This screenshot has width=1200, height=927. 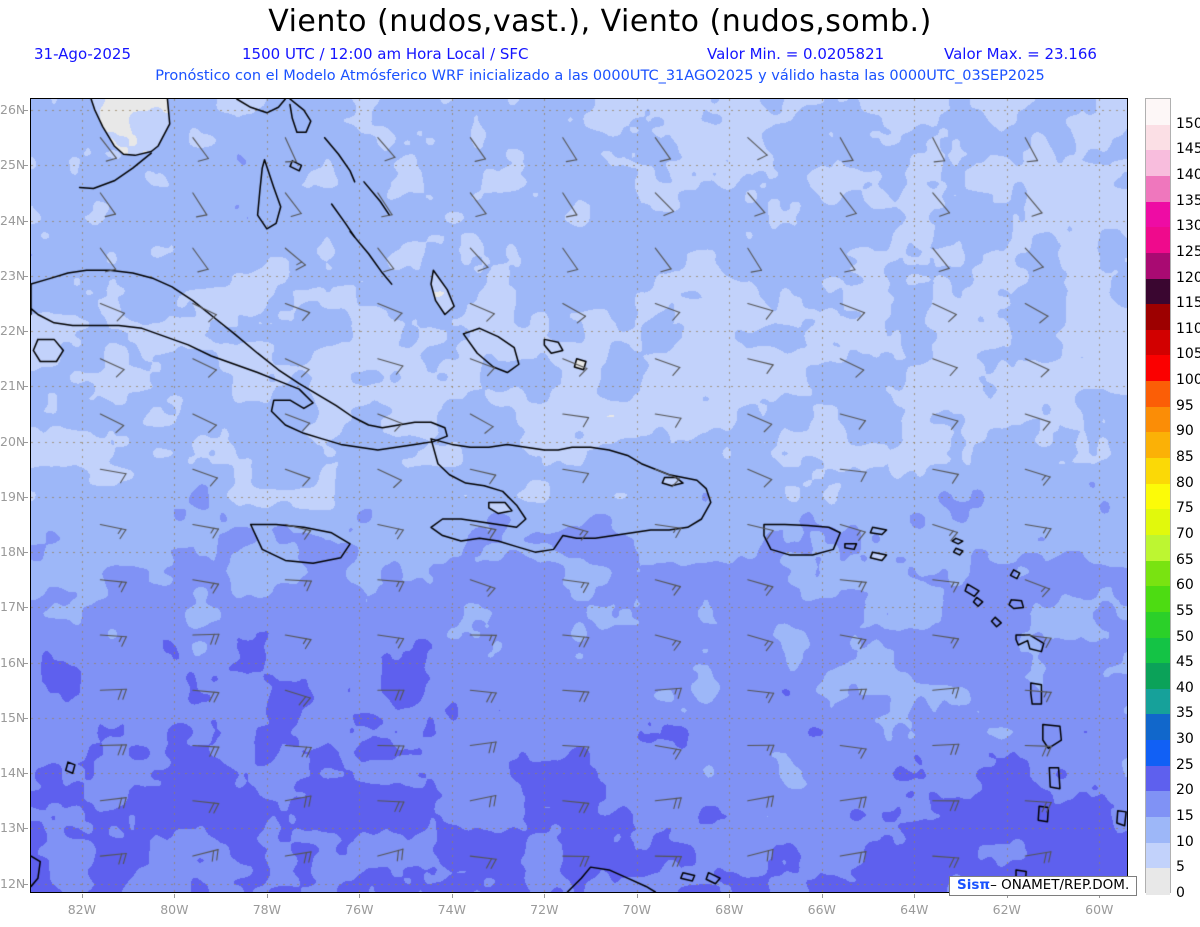 I want to click on lon-tick-label: 72W, so click(x=544, y=909).